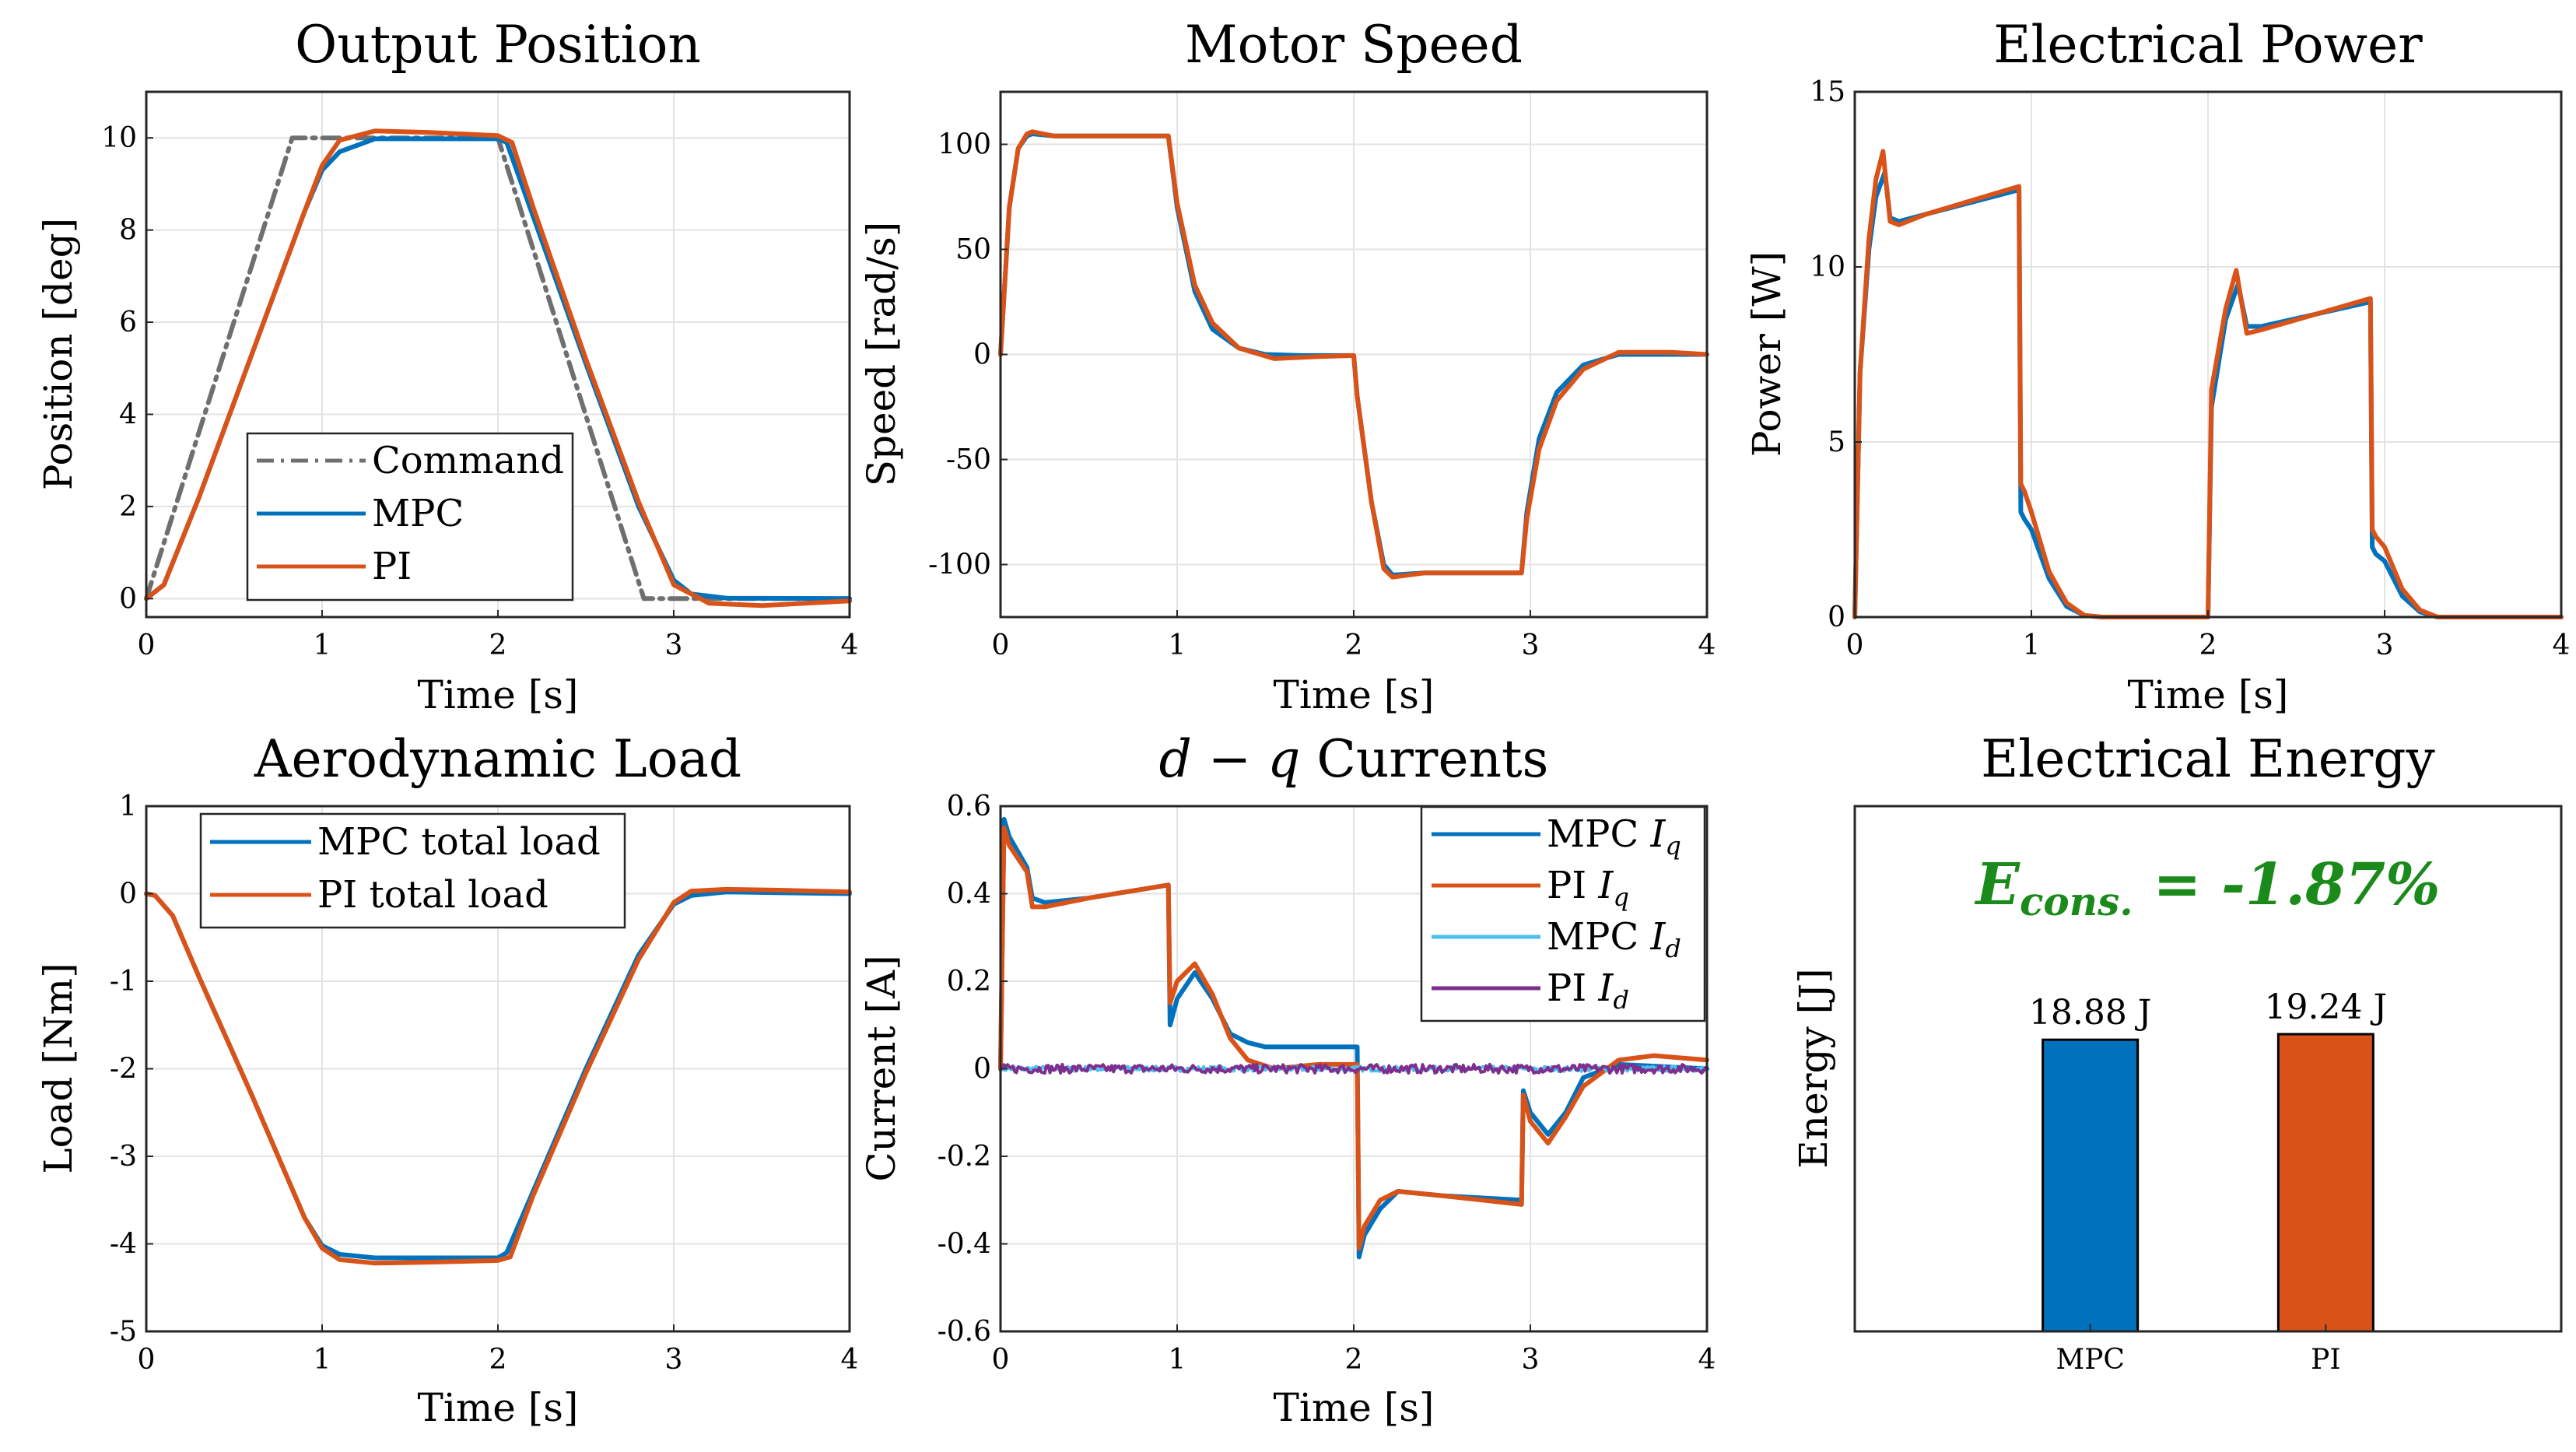  Describe the element at coordinates (124, 1069) in the screenshot. I see `y-tick-label: -2` at that location.